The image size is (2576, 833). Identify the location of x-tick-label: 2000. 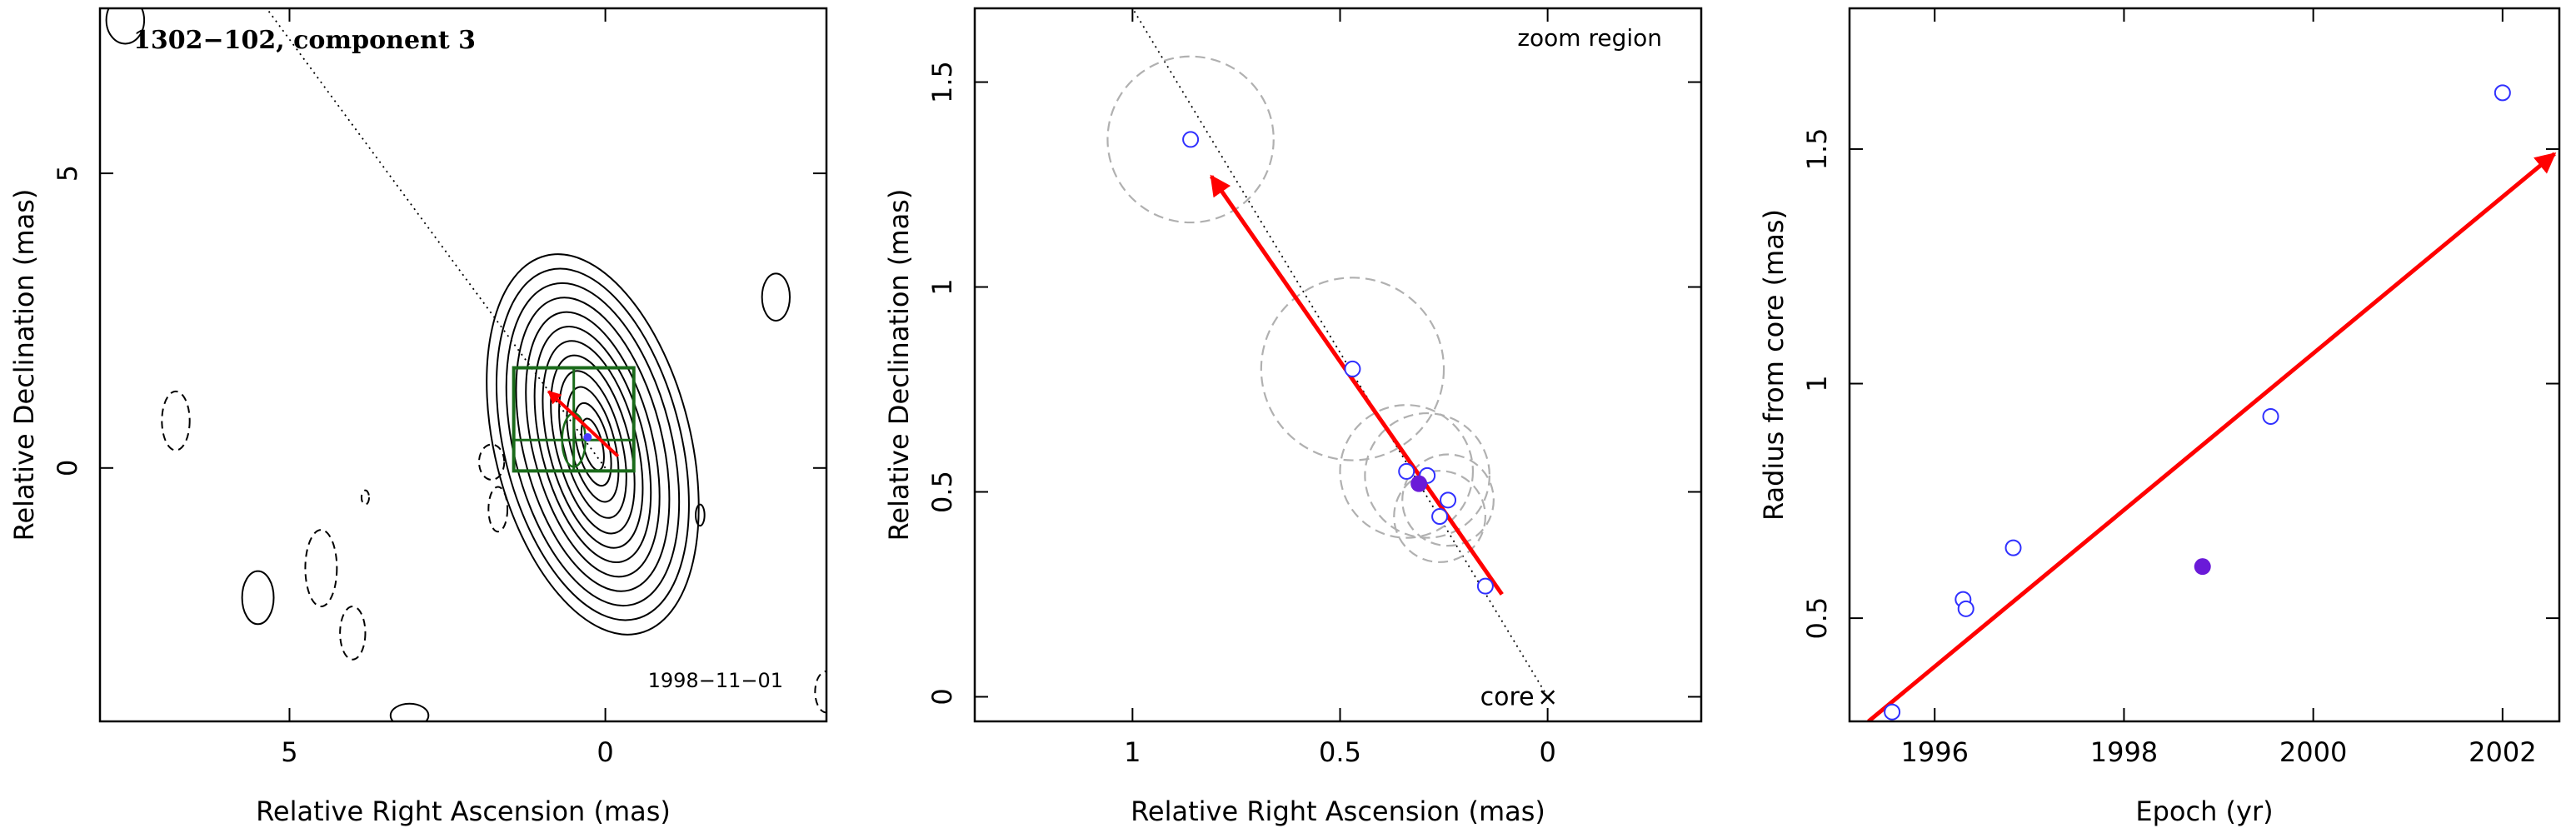
(2313, 752).